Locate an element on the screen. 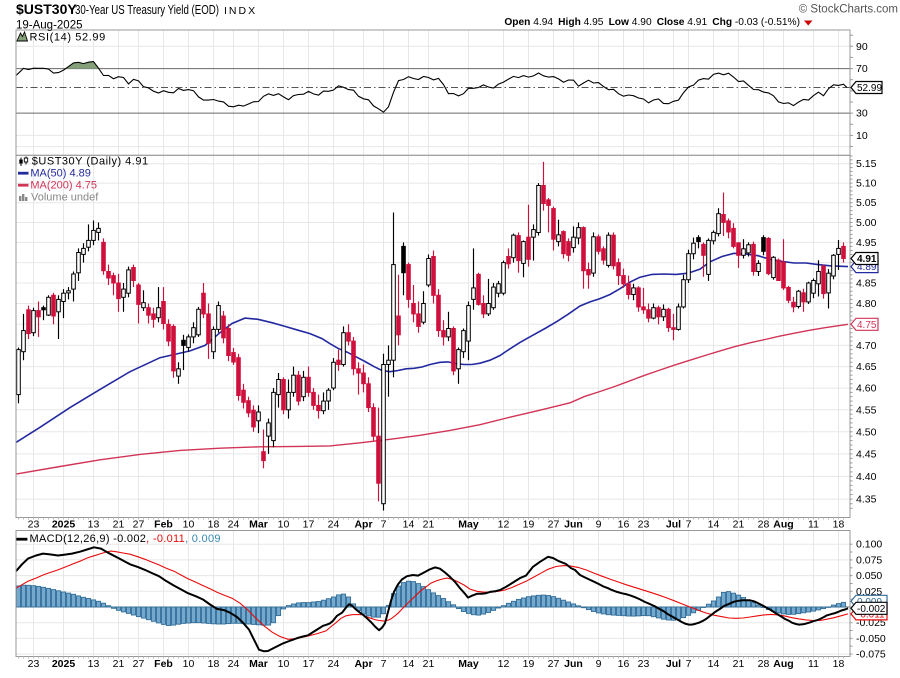 This screenshot has height=678, width=900. svg-text: 4.40 is located at coordinates (866, 477).